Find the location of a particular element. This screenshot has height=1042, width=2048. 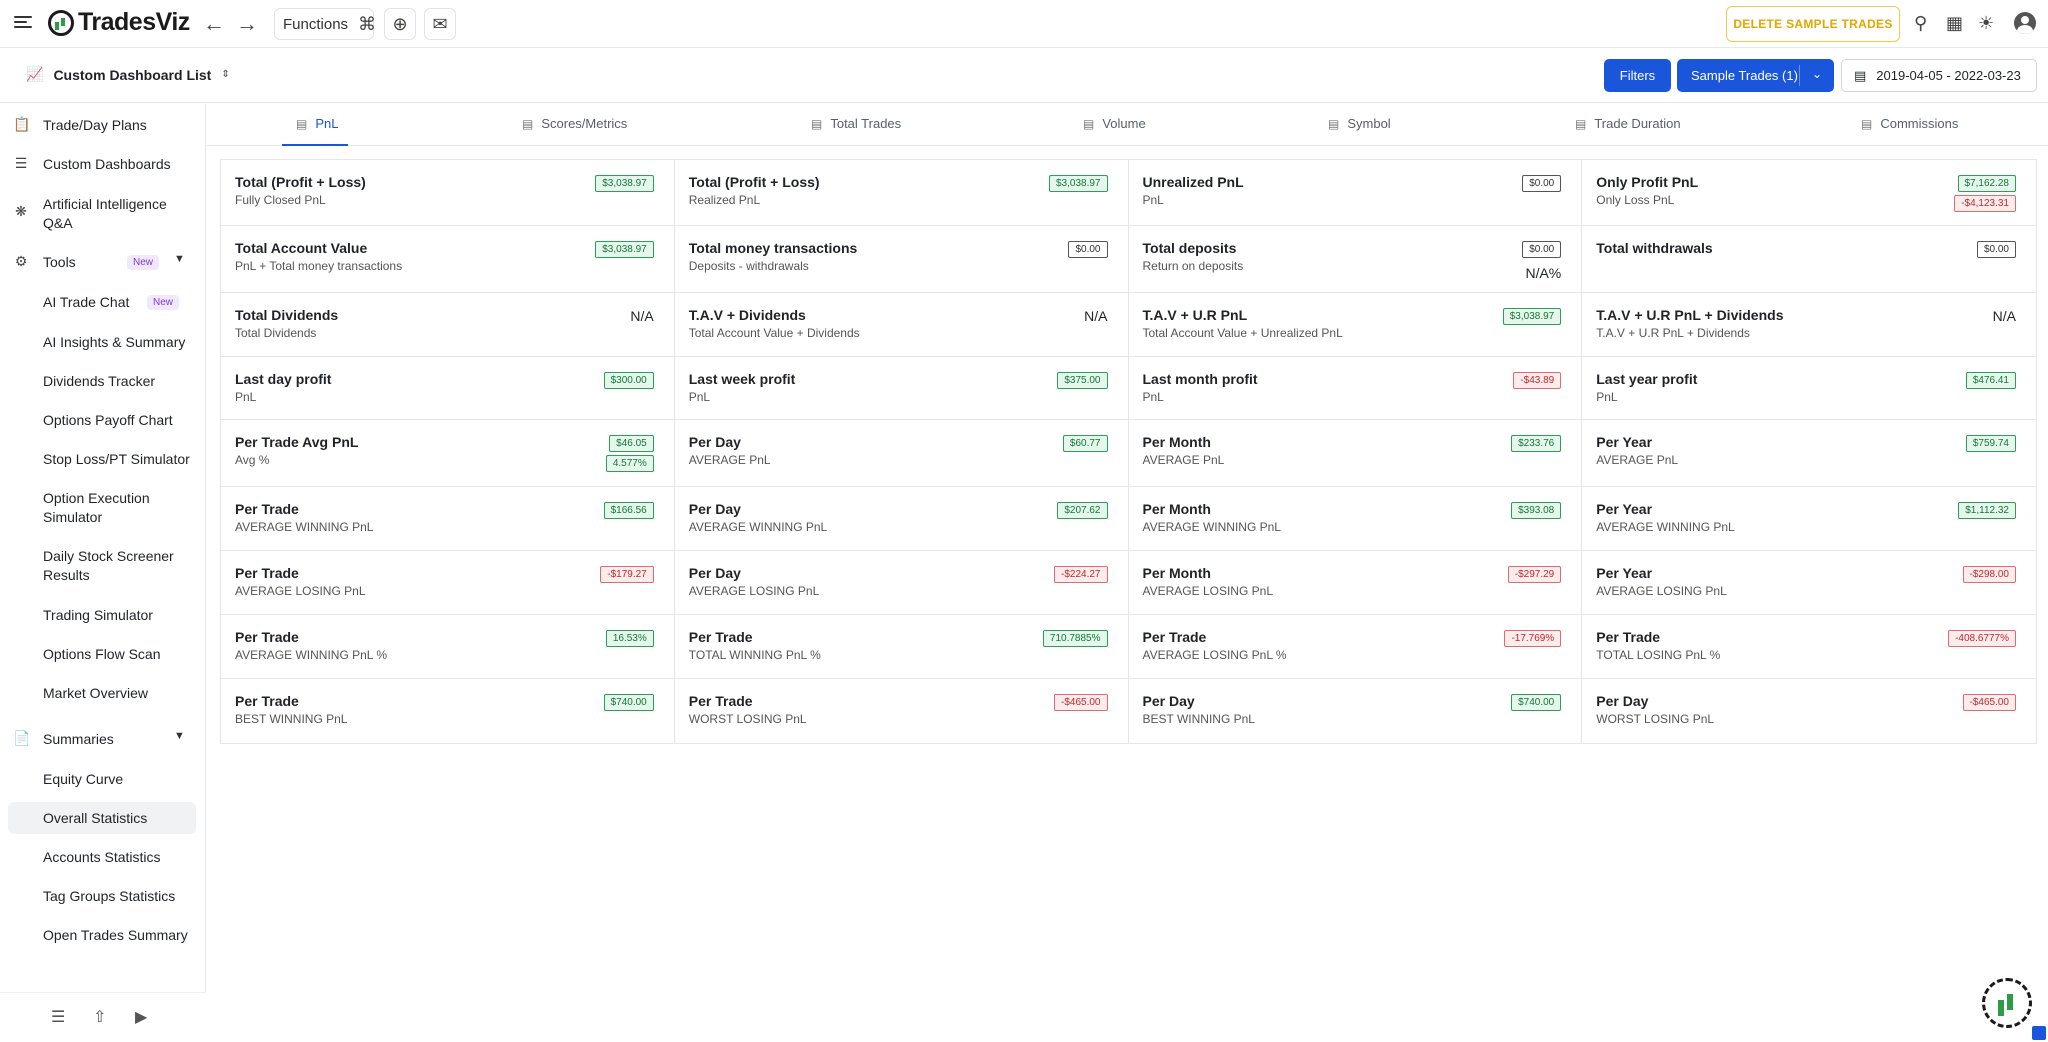

stat-cell: Per Trade WORST LOSING PnL -$465.00 is located at coordinates (902, 711).